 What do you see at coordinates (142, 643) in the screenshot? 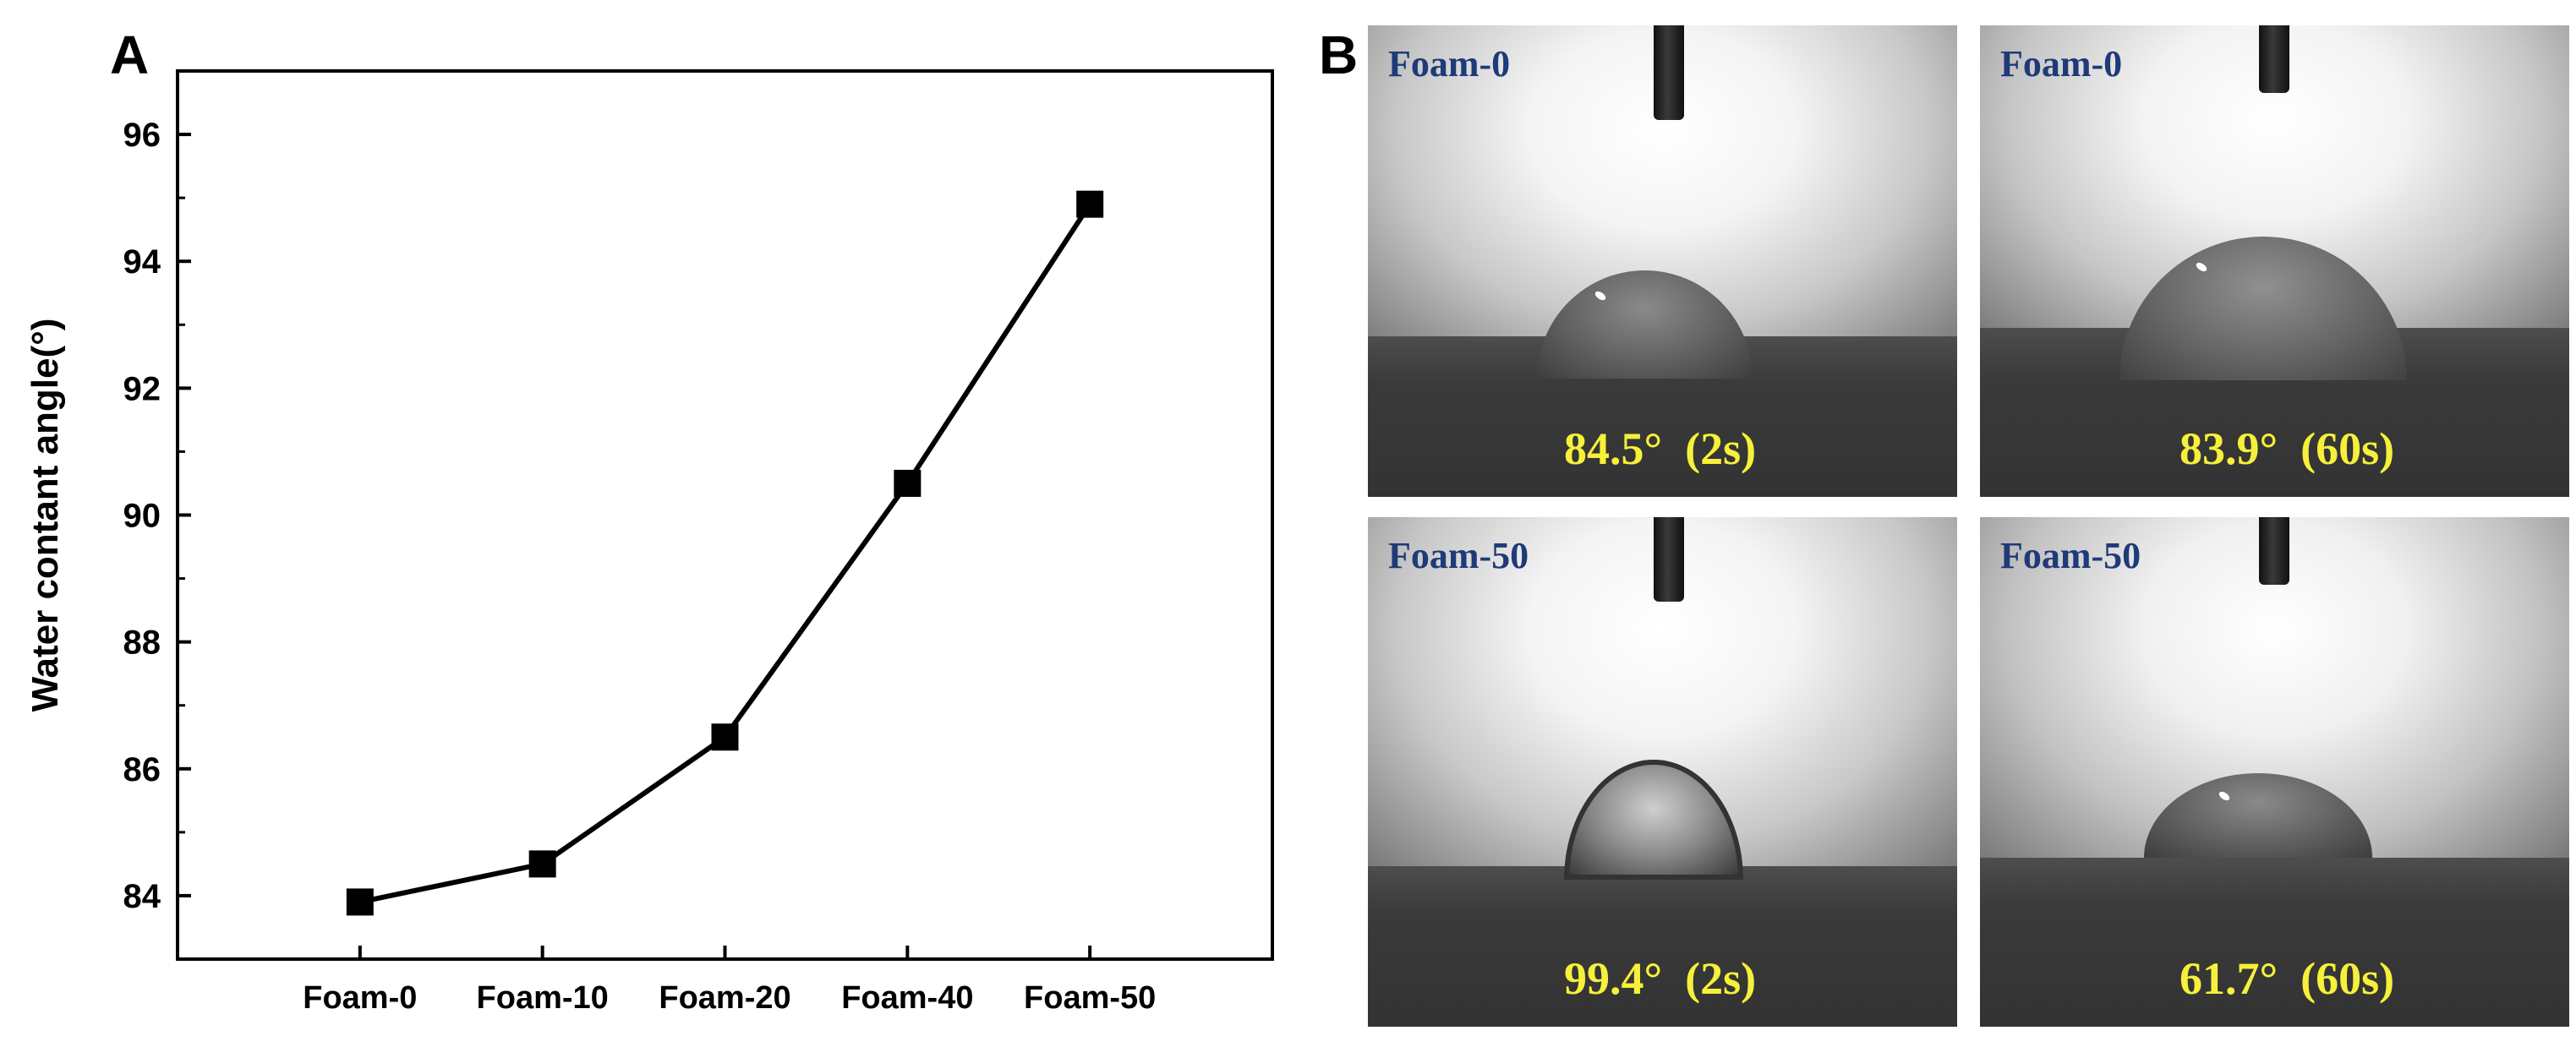
I see `y-tick-label: 88` at bounding box center [142, 643].